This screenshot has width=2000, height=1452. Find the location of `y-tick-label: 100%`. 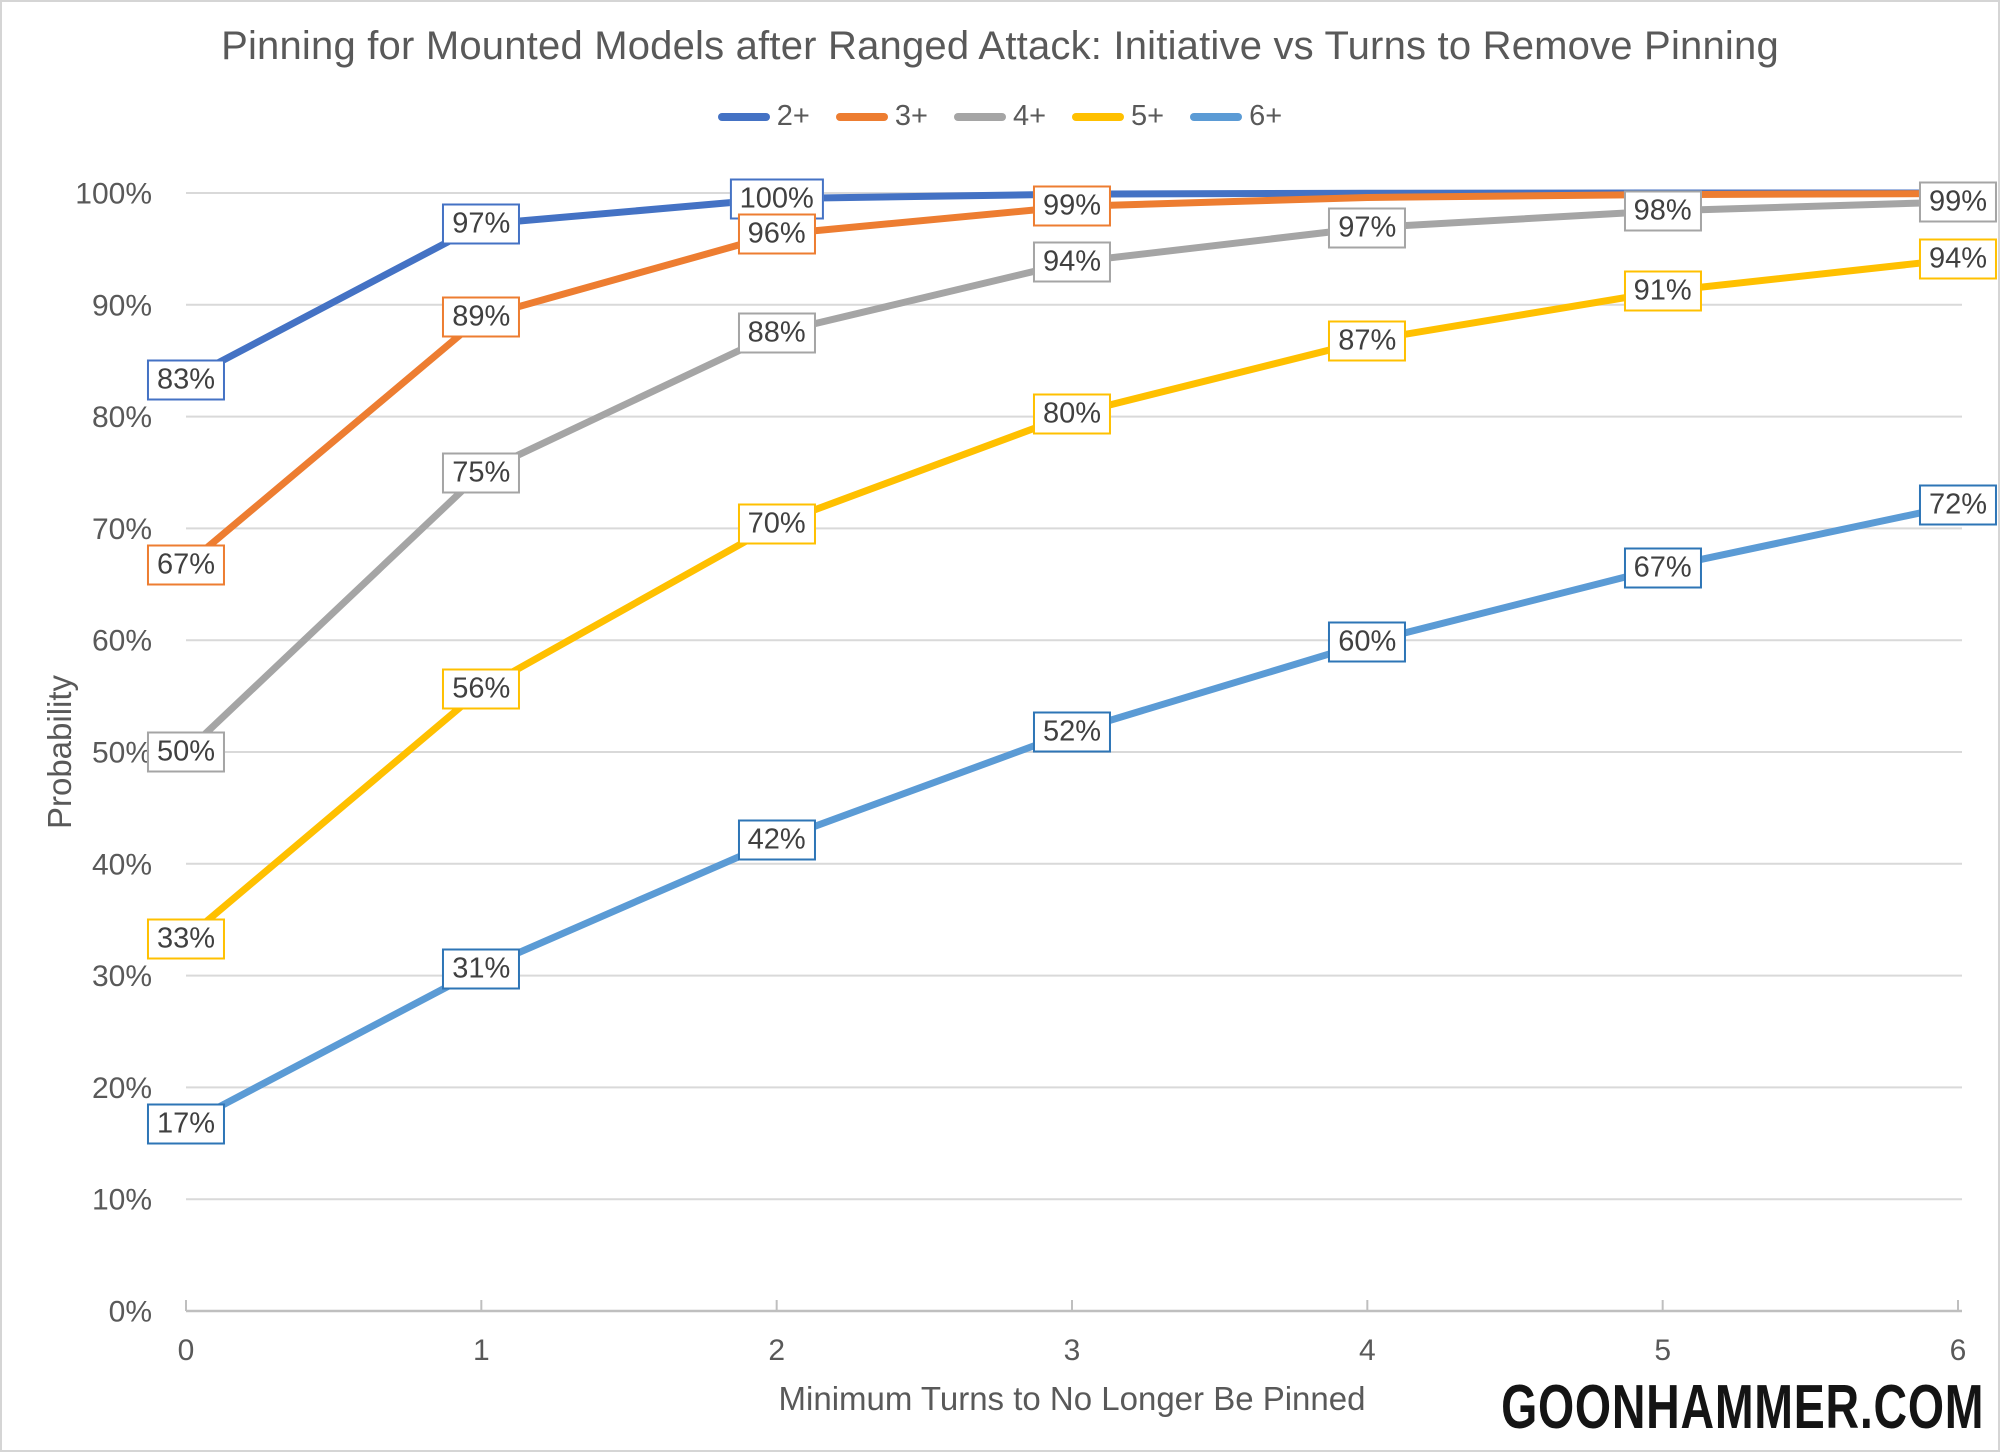

y-tick-label: 100% is located at coordinates (113, 194).